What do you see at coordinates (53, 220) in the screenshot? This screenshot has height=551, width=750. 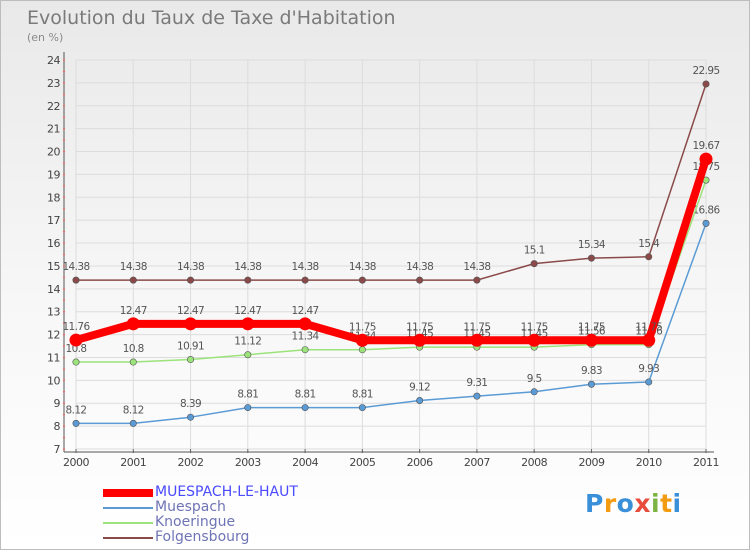 I see `y-tick-label: 17` at bounding box center [53, 220].